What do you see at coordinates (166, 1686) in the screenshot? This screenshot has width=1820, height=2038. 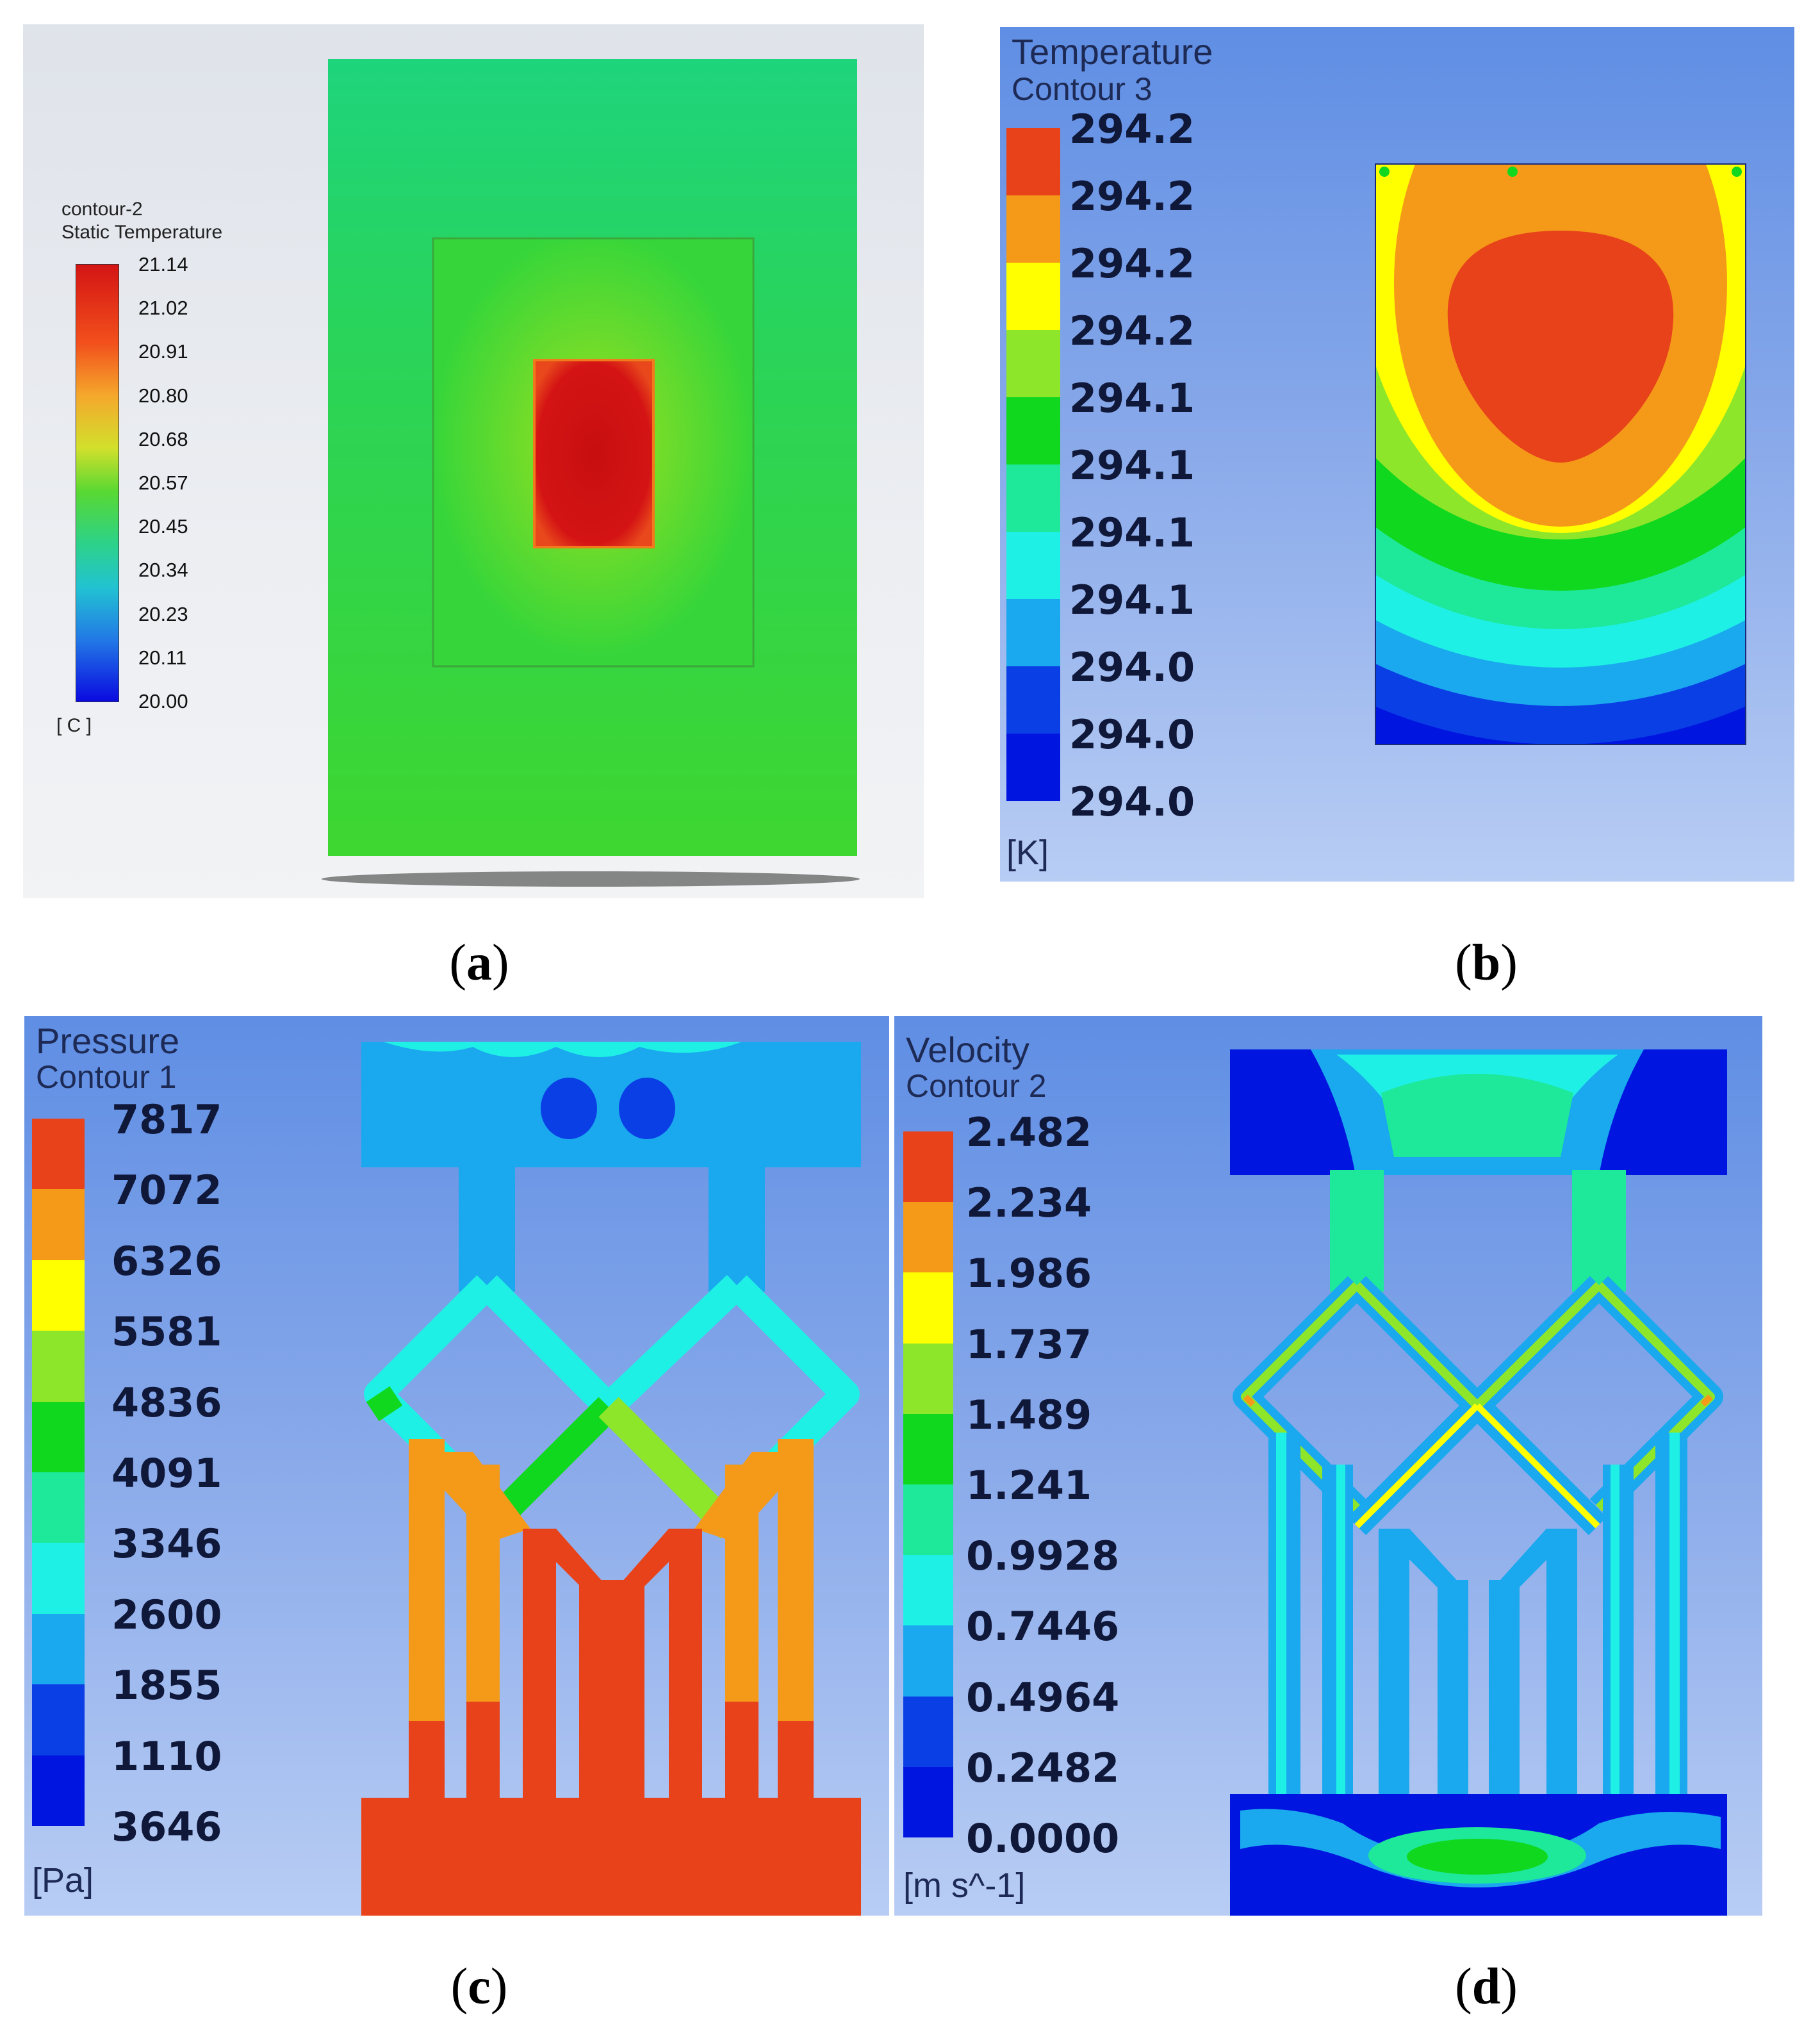 I see `legend-tick-label: 1855` at bounding box center [166, 1686].